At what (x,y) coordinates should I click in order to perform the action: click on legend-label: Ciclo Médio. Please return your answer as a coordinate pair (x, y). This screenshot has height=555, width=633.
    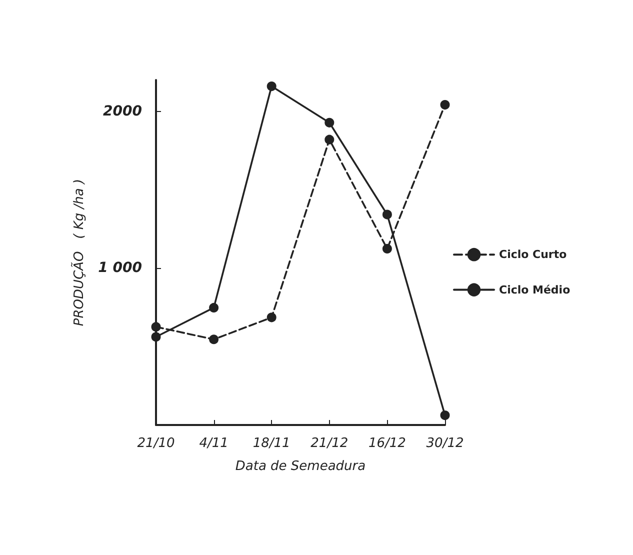
    Looking at the image, I should click on (535, 289).